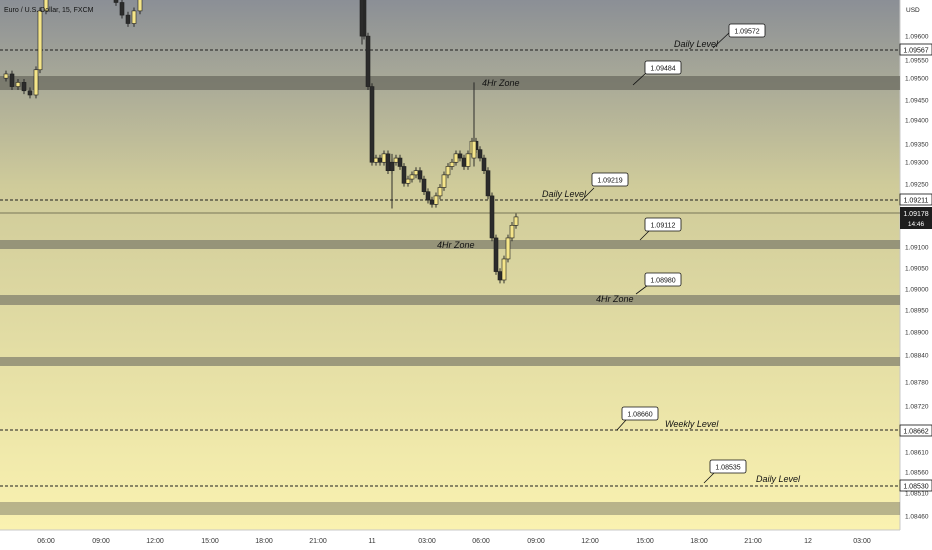 The width and height of the screenshot is (932, 550). I want to click on time-axis-panel, so click(450, 540).